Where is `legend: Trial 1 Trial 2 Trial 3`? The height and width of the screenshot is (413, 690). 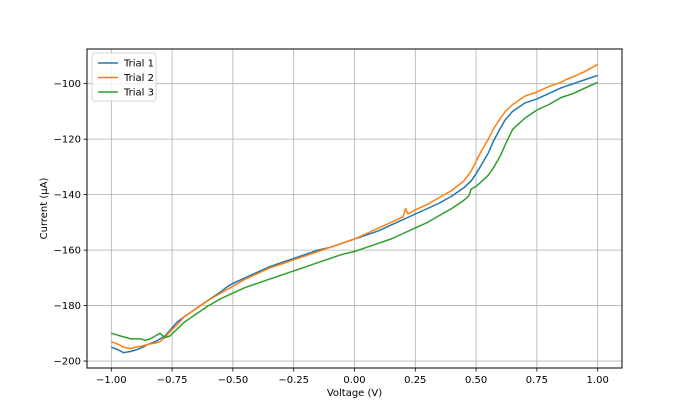
legend: Trial 1 Trial 2 Trial 3 is located at coordinates (124, 77).